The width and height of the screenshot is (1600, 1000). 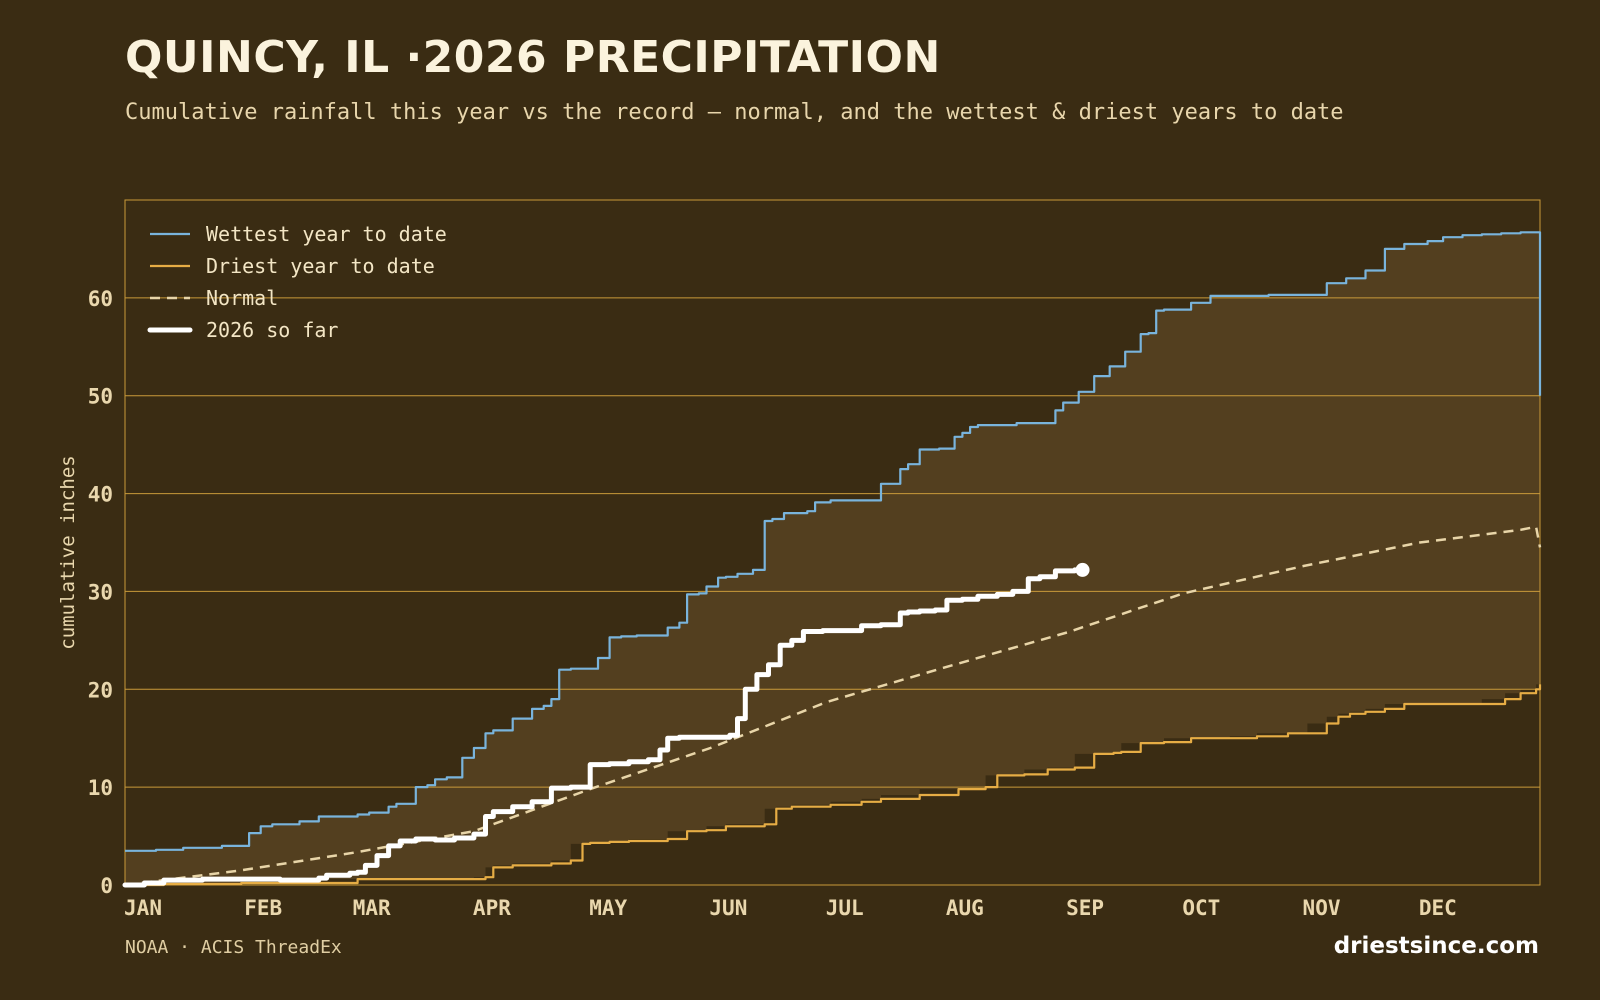 What do you see at coordinates (1201, 908) in the screenshot?
I see `x-tick-label-oct: OCT` at bounding box center [1201, 908].